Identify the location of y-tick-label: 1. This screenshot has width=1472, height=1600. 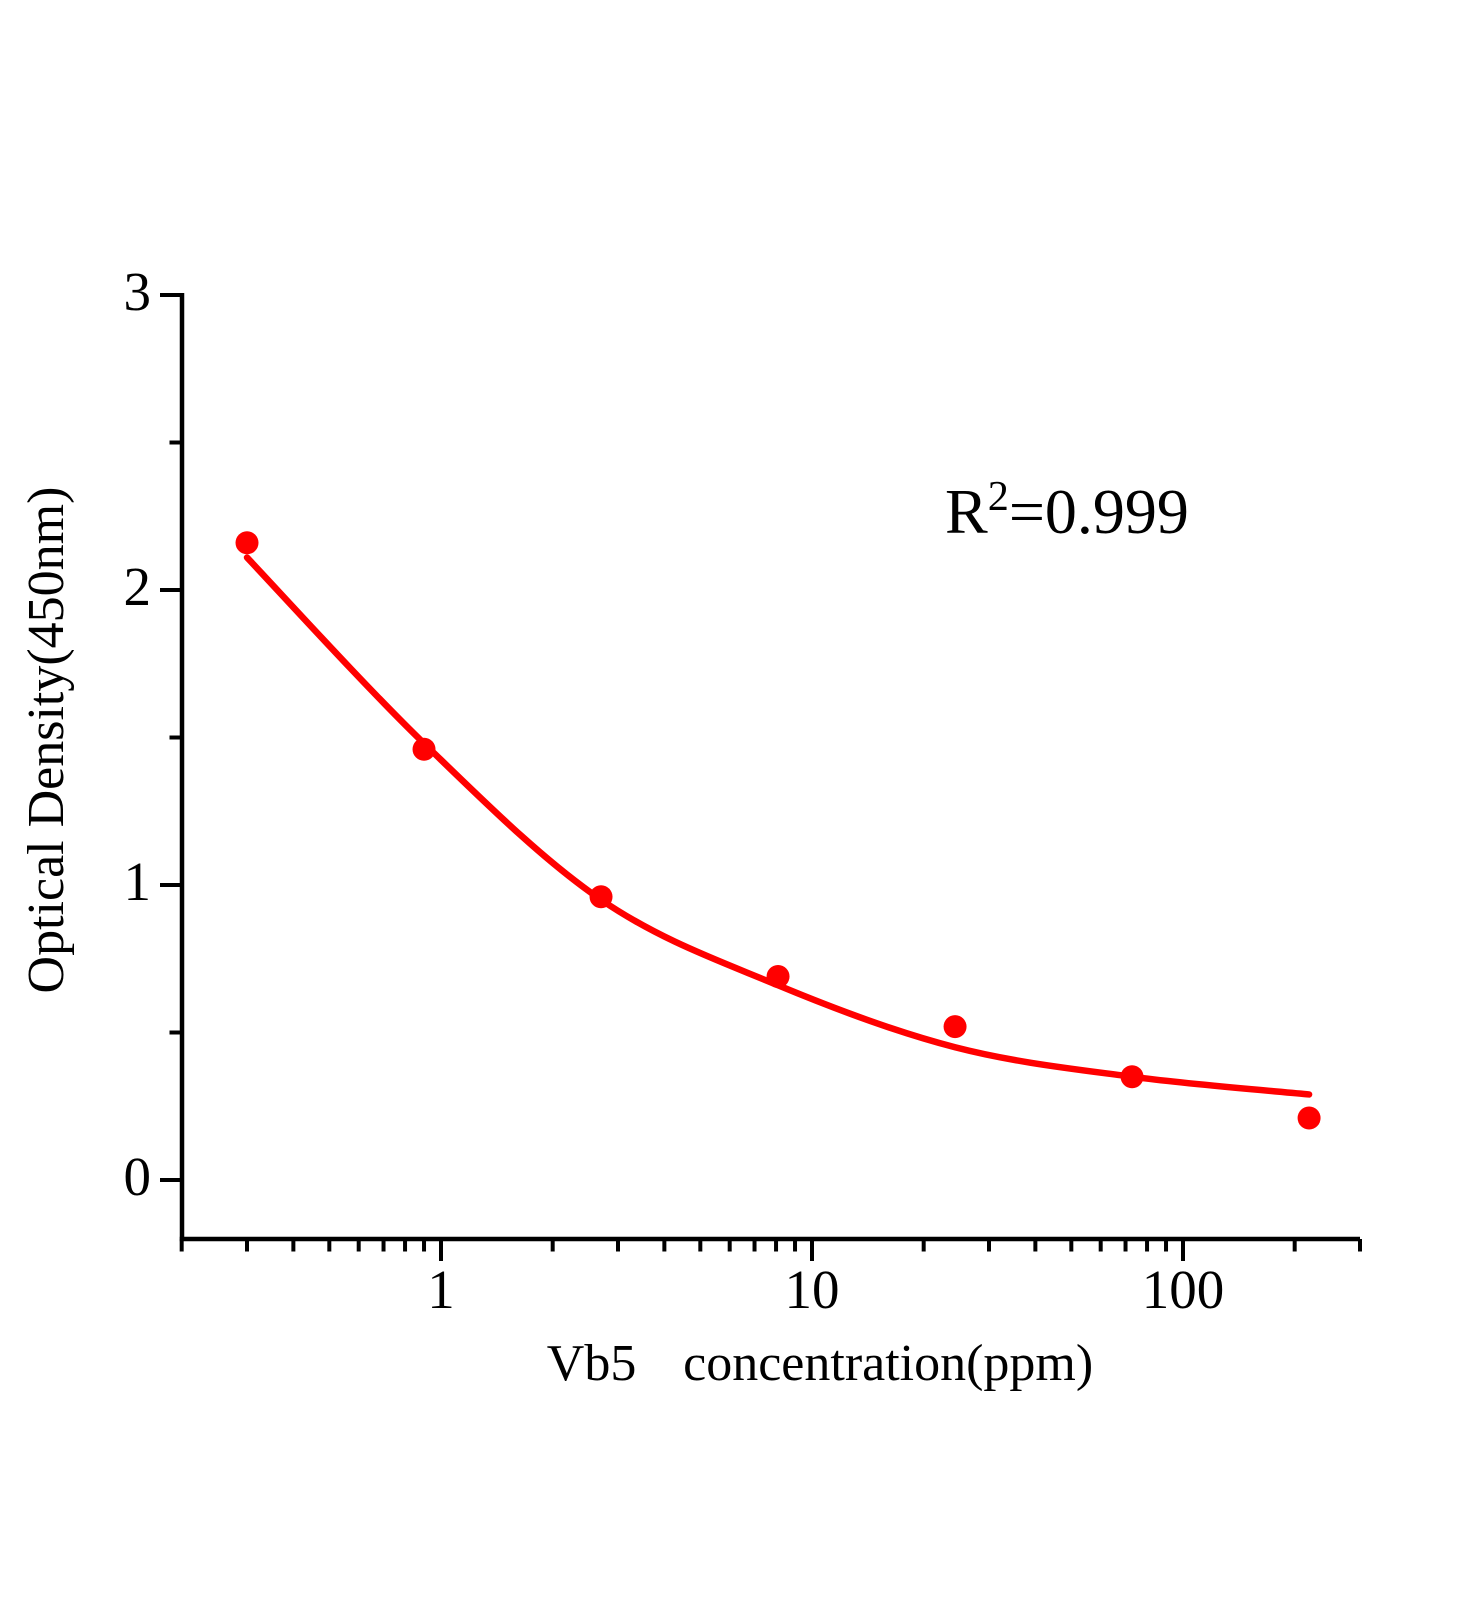
(137, 881).